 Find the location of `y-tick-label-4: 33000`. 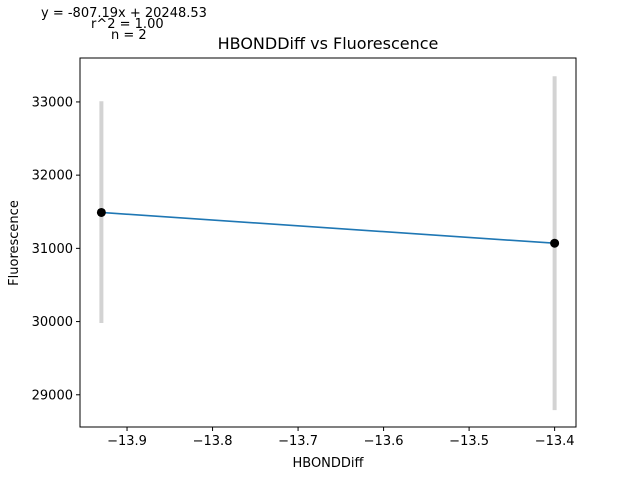

y-tick-label-4: 33000 is located at coordinates (52, 102).